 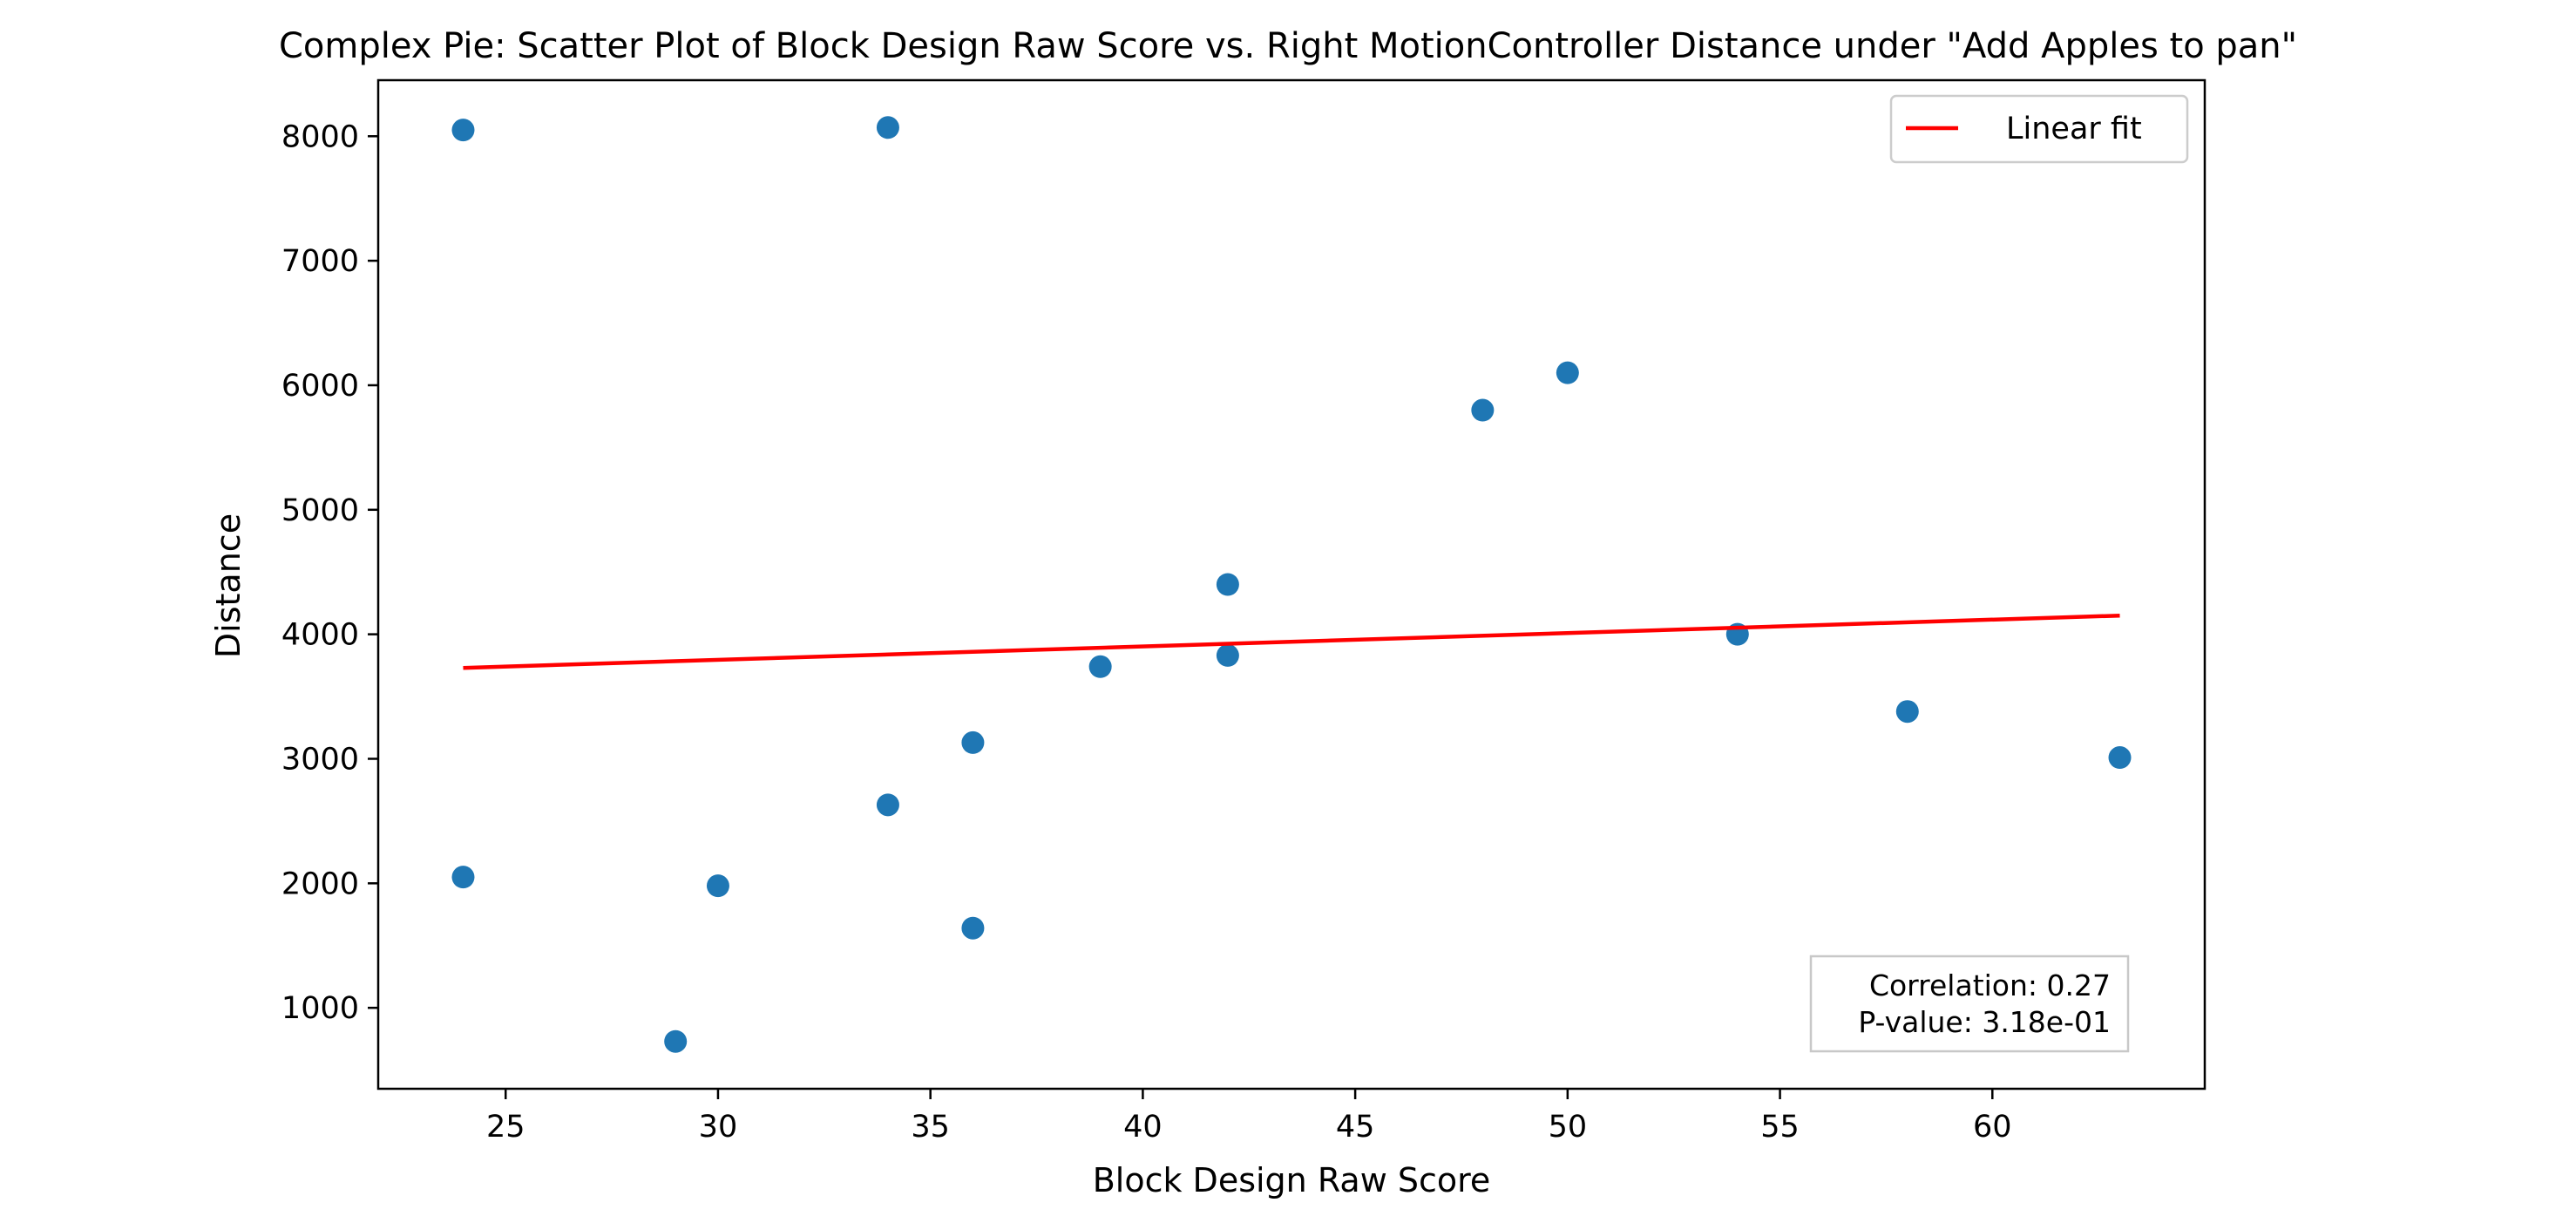 I want to click on y-tick-label: 7000, so click(x=320, y=261).